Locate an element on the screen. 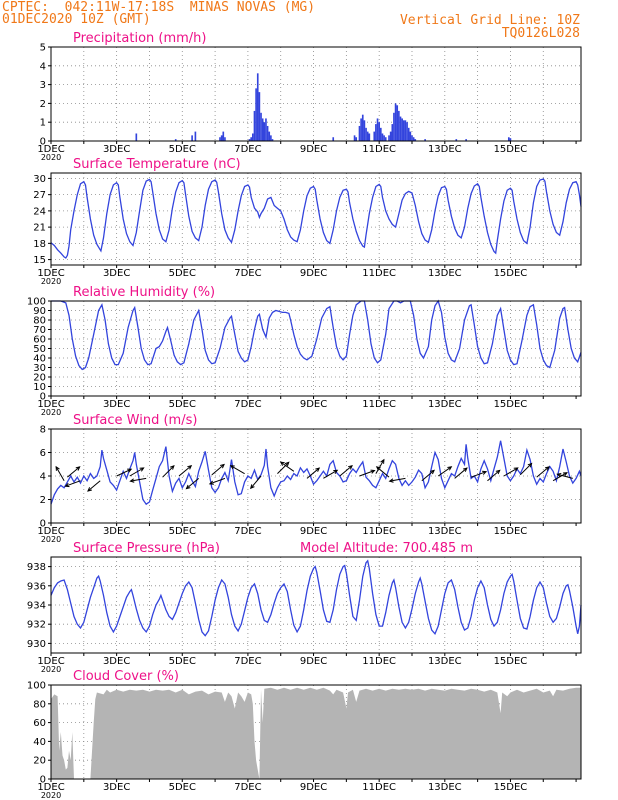 This screenshot has width=618, height=800. rh-xtick-label: 15DEC is located at coordinates (511, 404).